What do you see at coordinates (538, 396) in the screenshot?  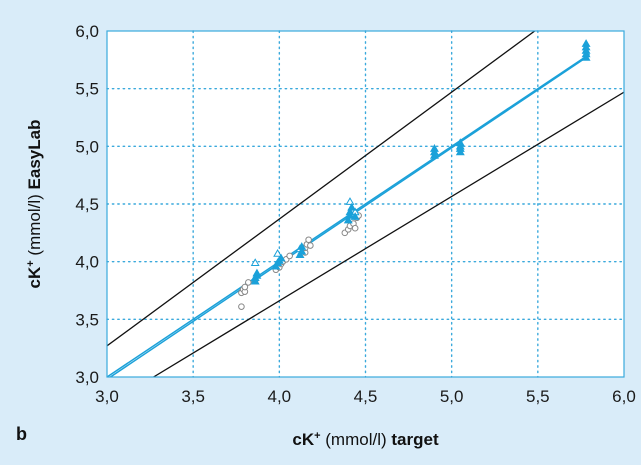 I see `x-tick-label: 5,5` at bounding box center [538, 396].